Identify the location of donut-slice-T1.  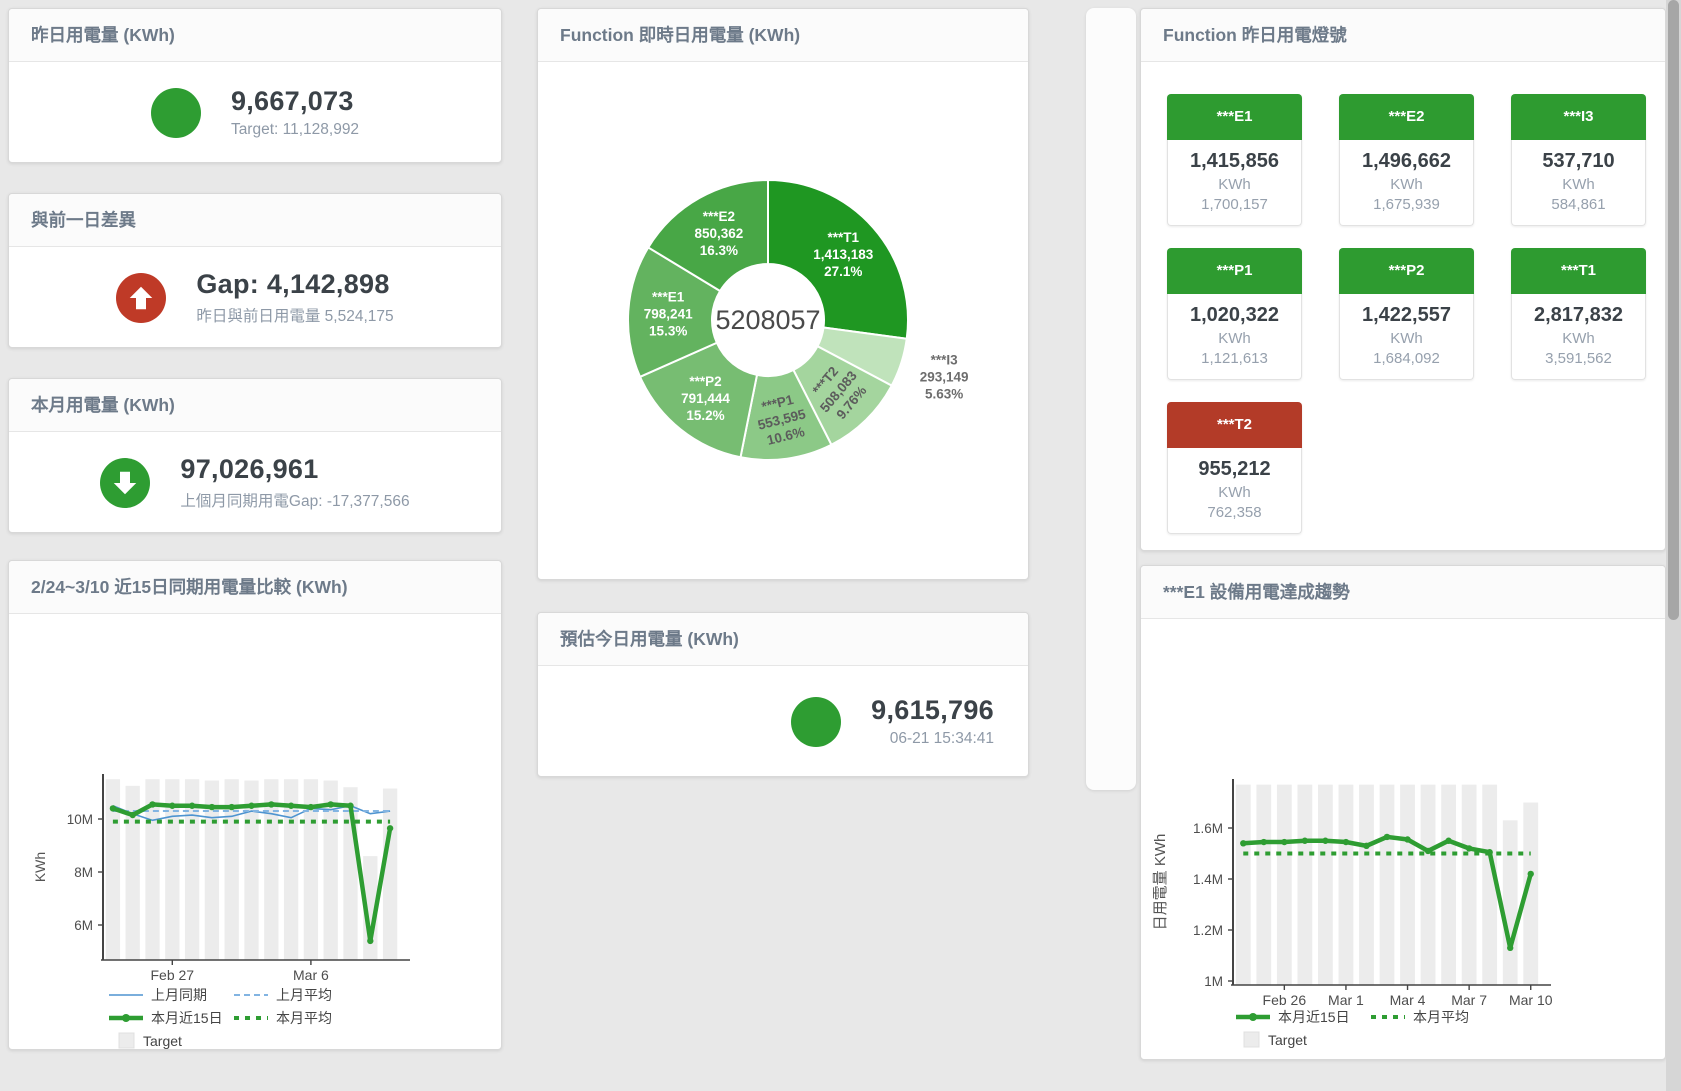
(838, 259).